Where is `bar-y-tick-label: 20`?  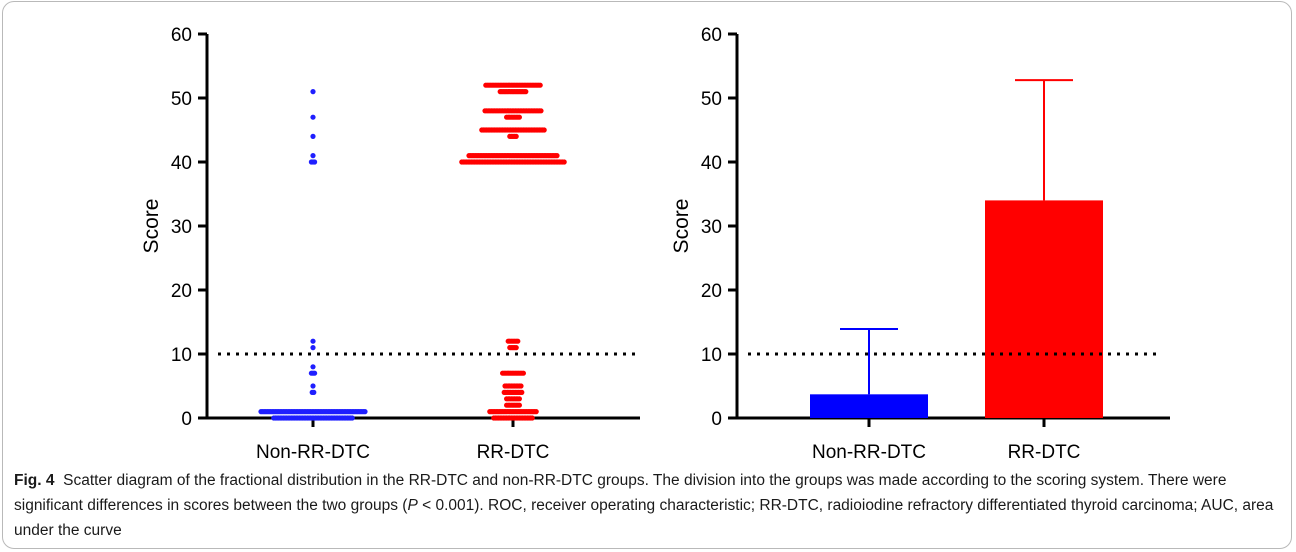
bar-y-tick-label: 20 is located at coordinates (711, 291).